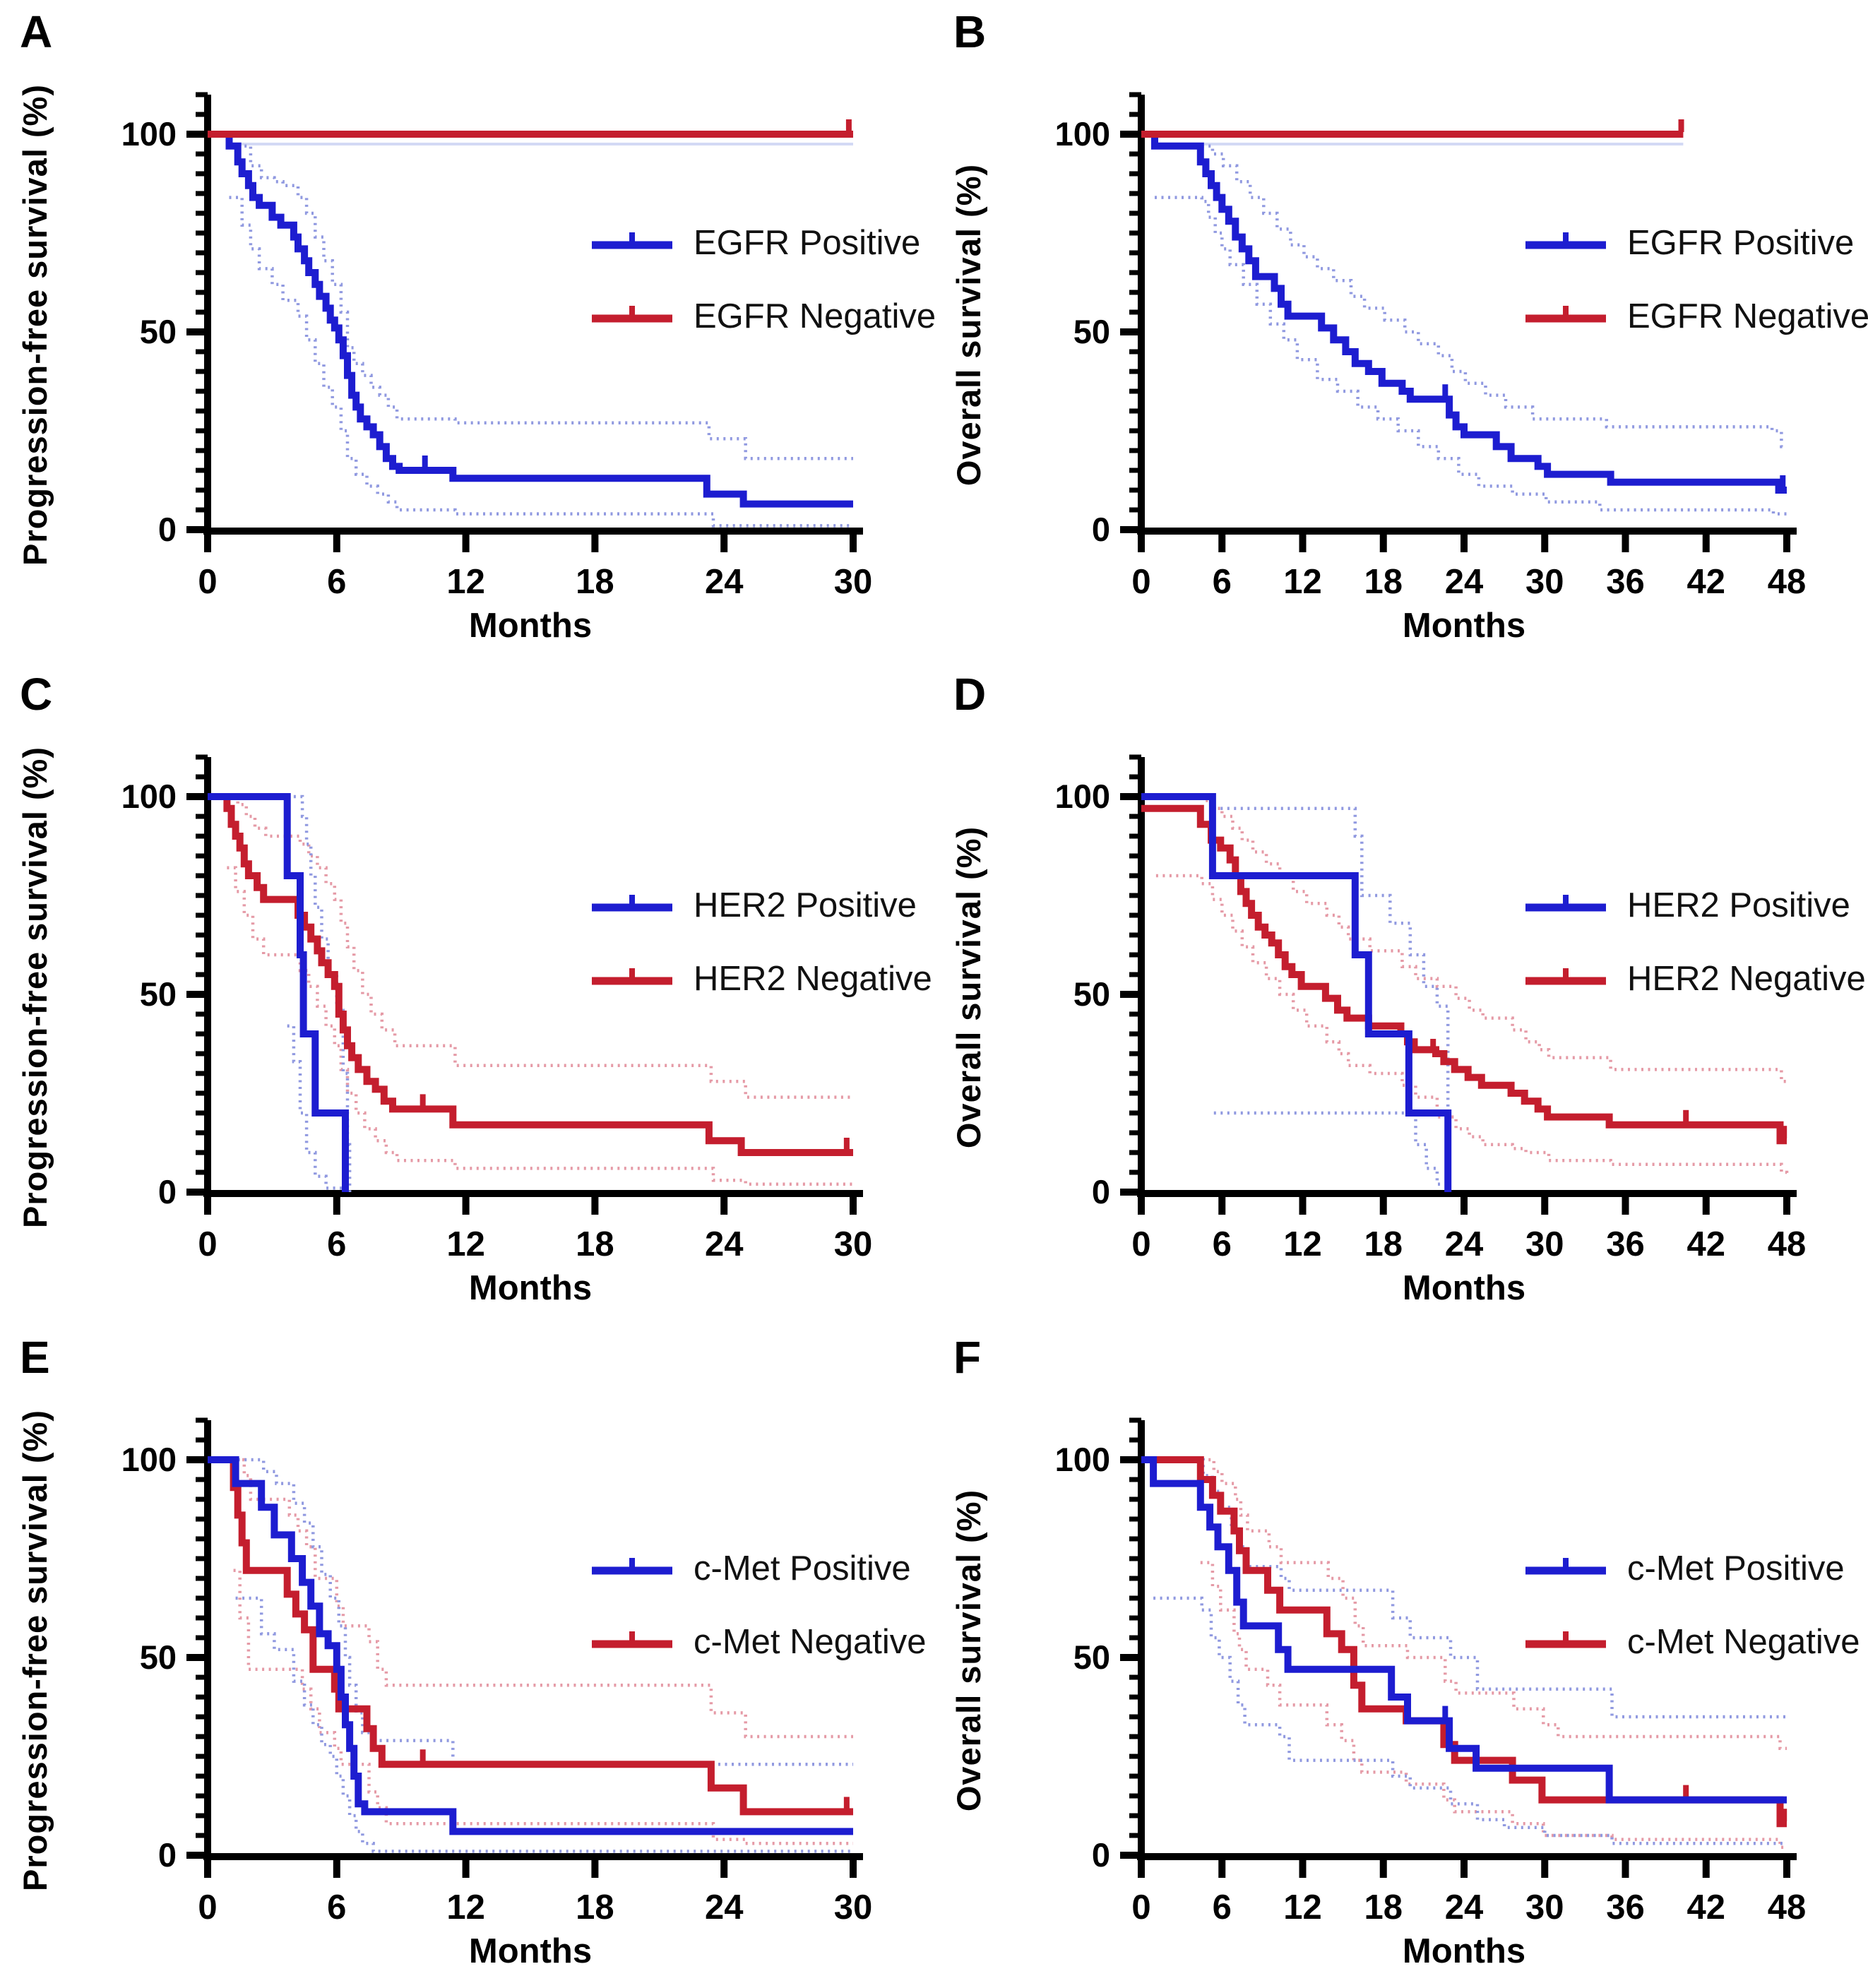  I want to click on y-tick-label: 0, so click(1101, 1855).